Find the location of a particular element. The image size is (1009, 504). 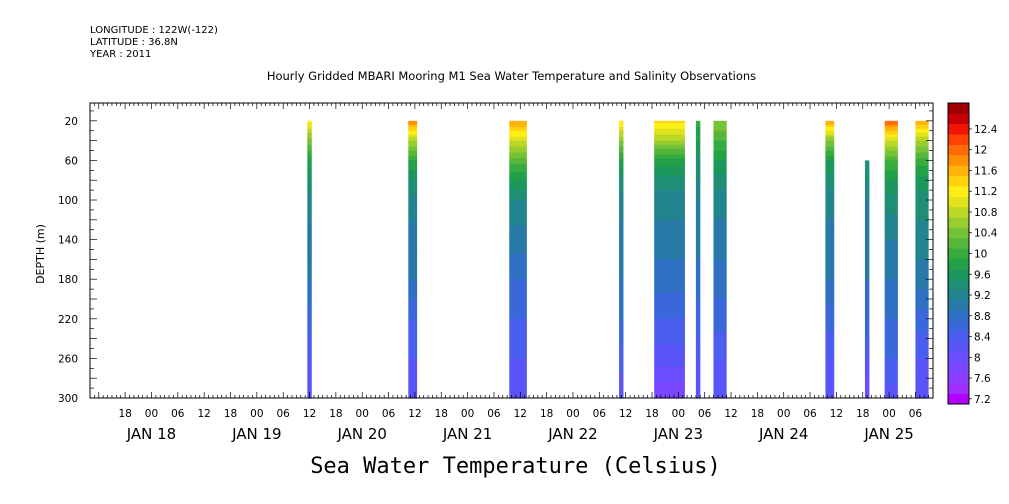

y-tick-label: 100 is located at coordinates (68, 201).